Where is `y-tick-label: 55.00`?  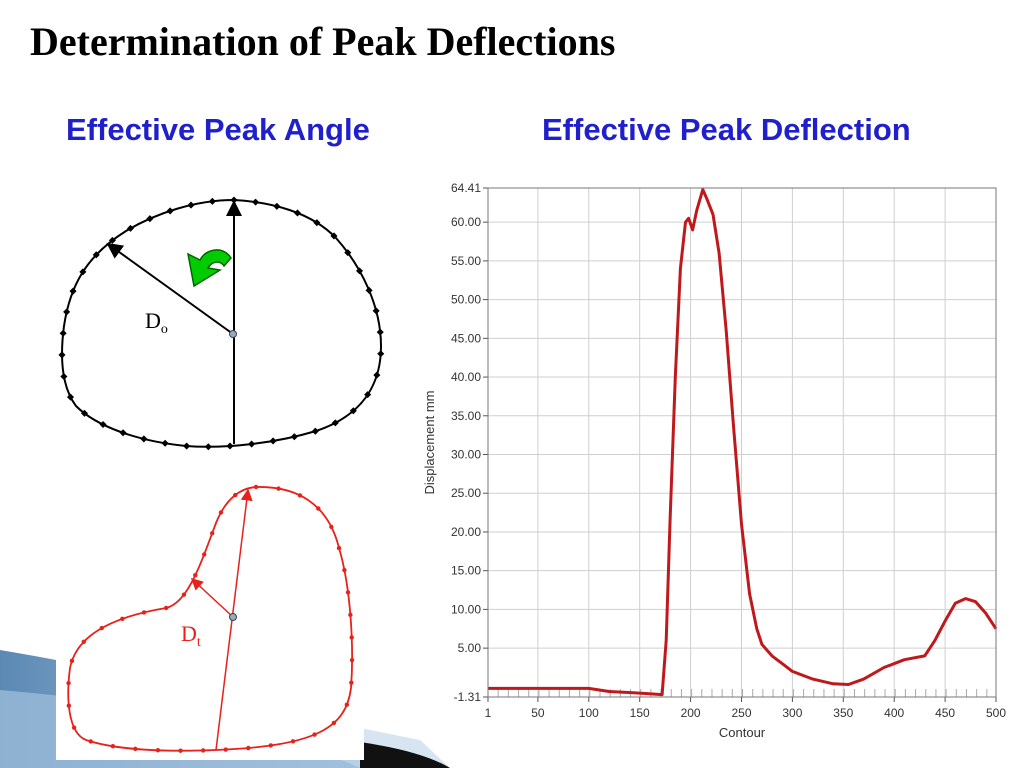 y-tick-label: 55.00 is located at coordinates (466, 261).